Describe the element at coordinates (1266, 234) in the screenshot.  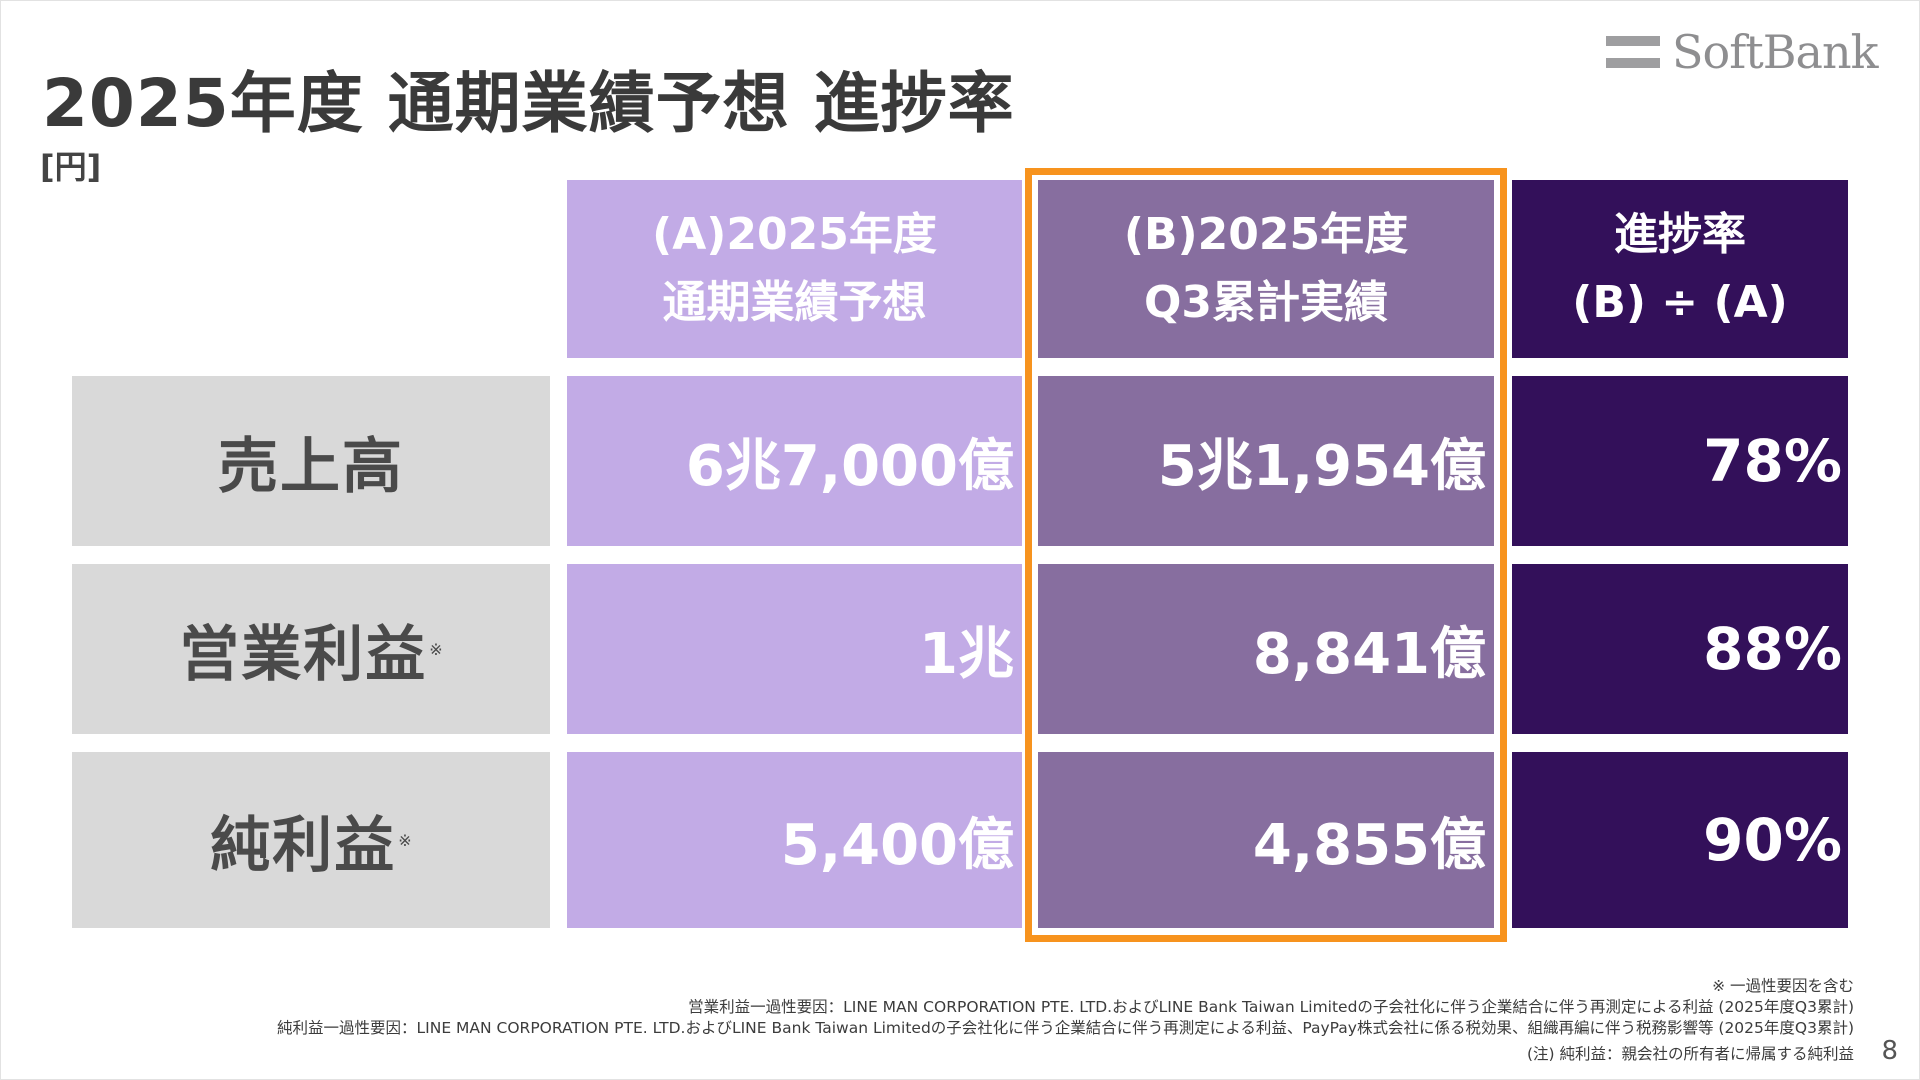
I see `header-actual-line1: (B)2025年度` at that location.